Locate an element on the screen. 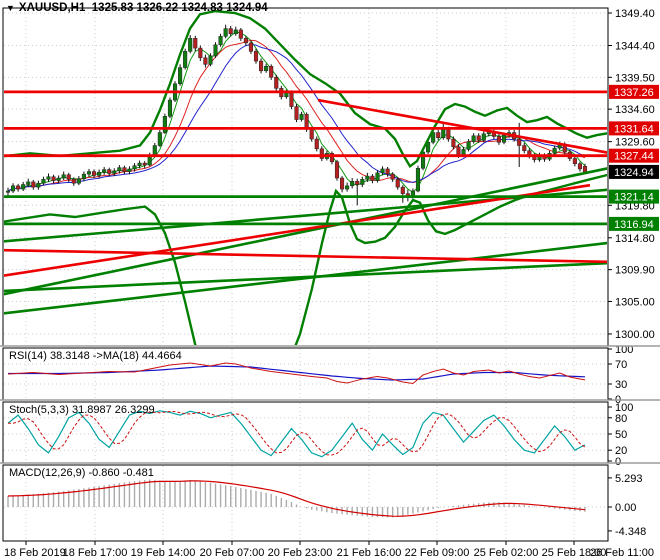 The width and height of the screenshot is (660, 560). svg-text: 1316.94 is located at coordinates (634, 225).